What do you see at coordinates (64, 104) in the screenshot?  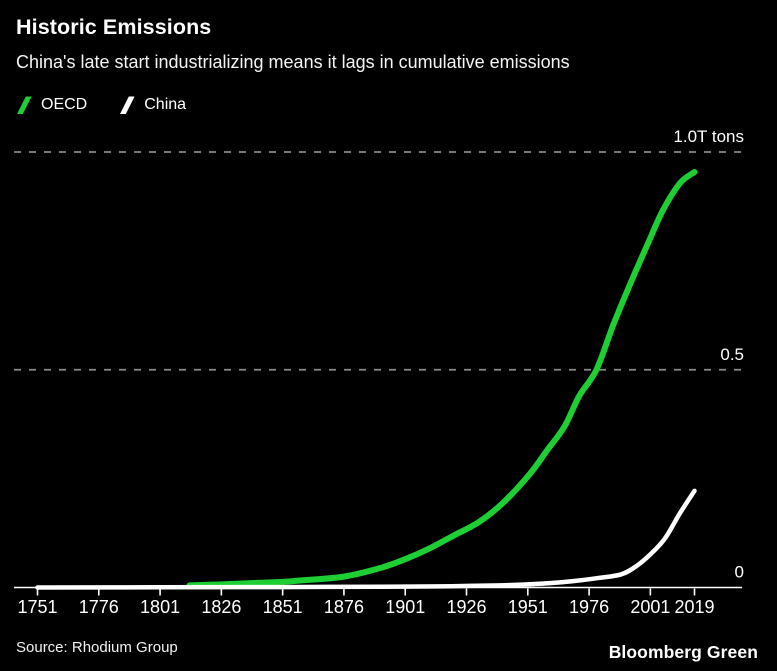 I see `legend-label-oecd: OECD` at bounding box center [64, 104].